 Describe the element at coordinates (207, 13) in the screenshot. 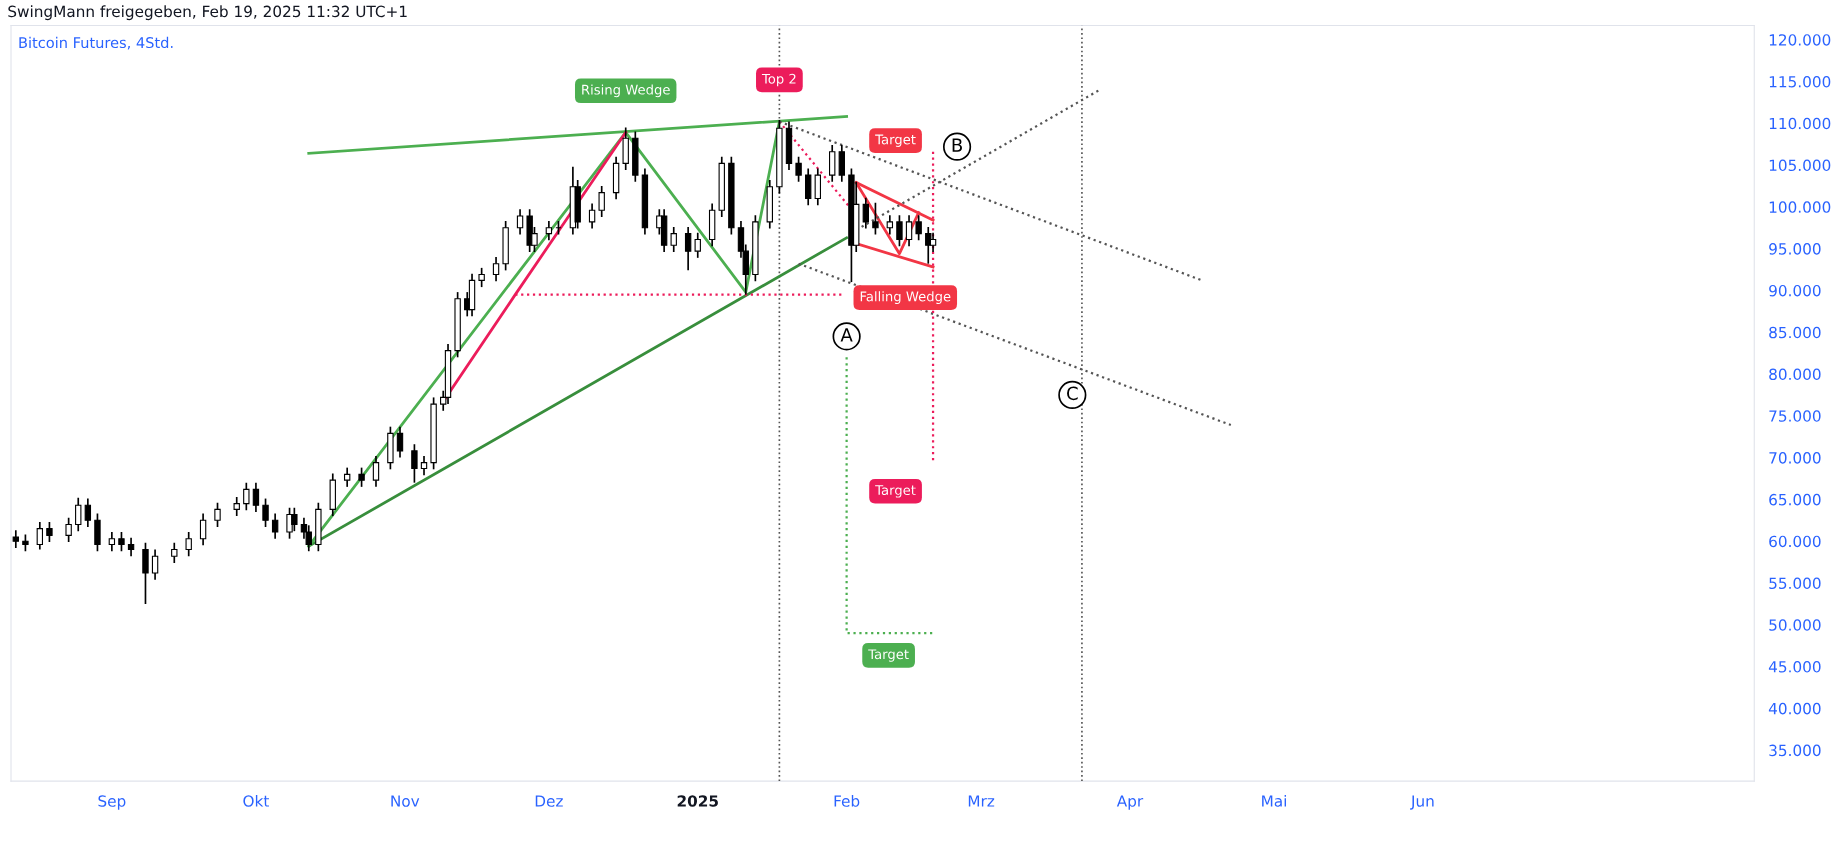

I see `chart-title: SwingMann freigegeben, Feb 19, 2025 11:32 UTC+1` at that location.